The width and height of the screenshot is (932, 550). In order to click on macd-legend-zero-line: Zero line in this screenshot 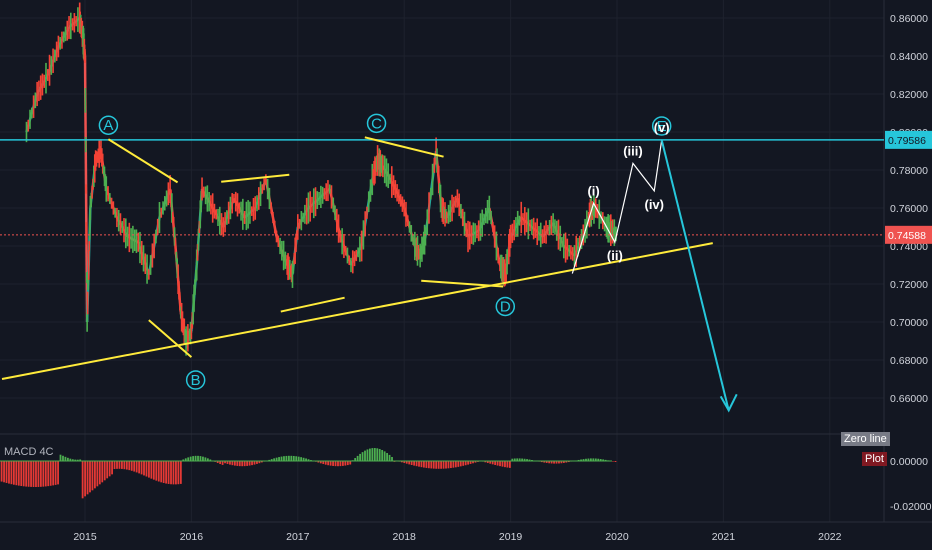, I will do `click(865, 439)`.